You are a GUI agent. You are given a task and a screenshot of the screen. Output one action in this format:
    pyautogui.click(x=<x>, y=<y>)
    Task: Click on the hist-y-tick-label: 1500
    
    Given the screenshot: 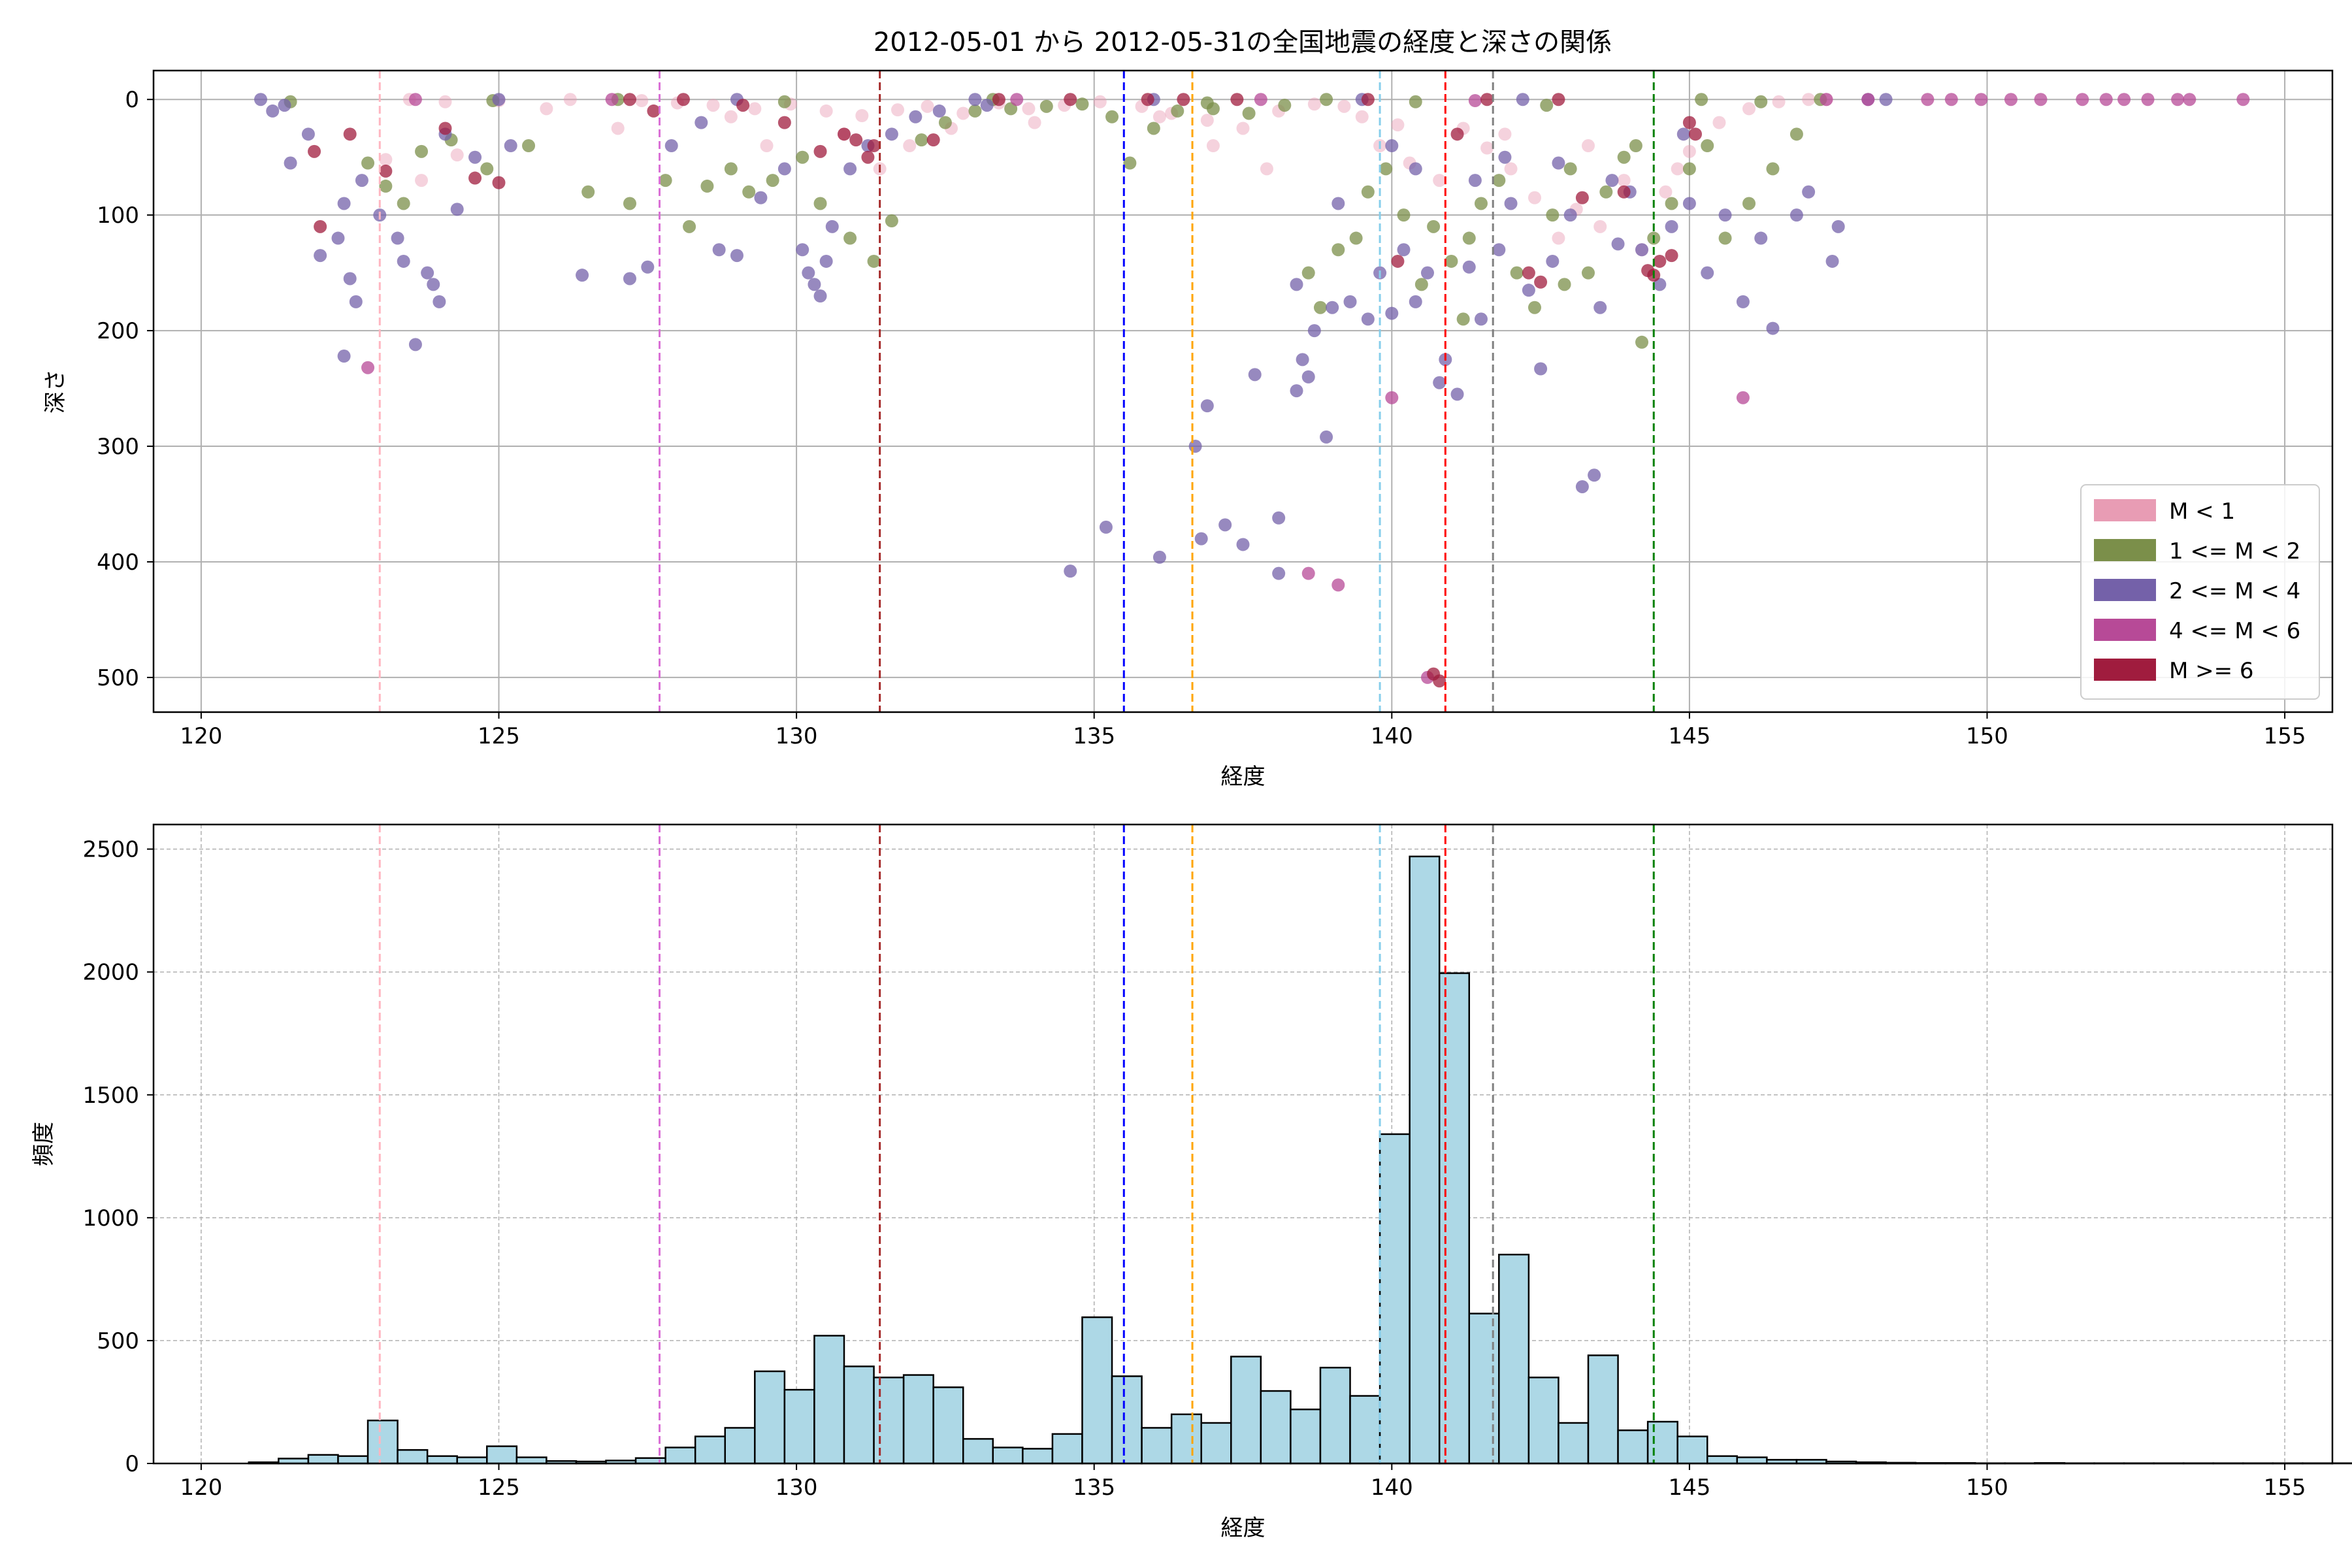 What is the action you would take?
    pyautogui.click(x=110, y=1096)
    